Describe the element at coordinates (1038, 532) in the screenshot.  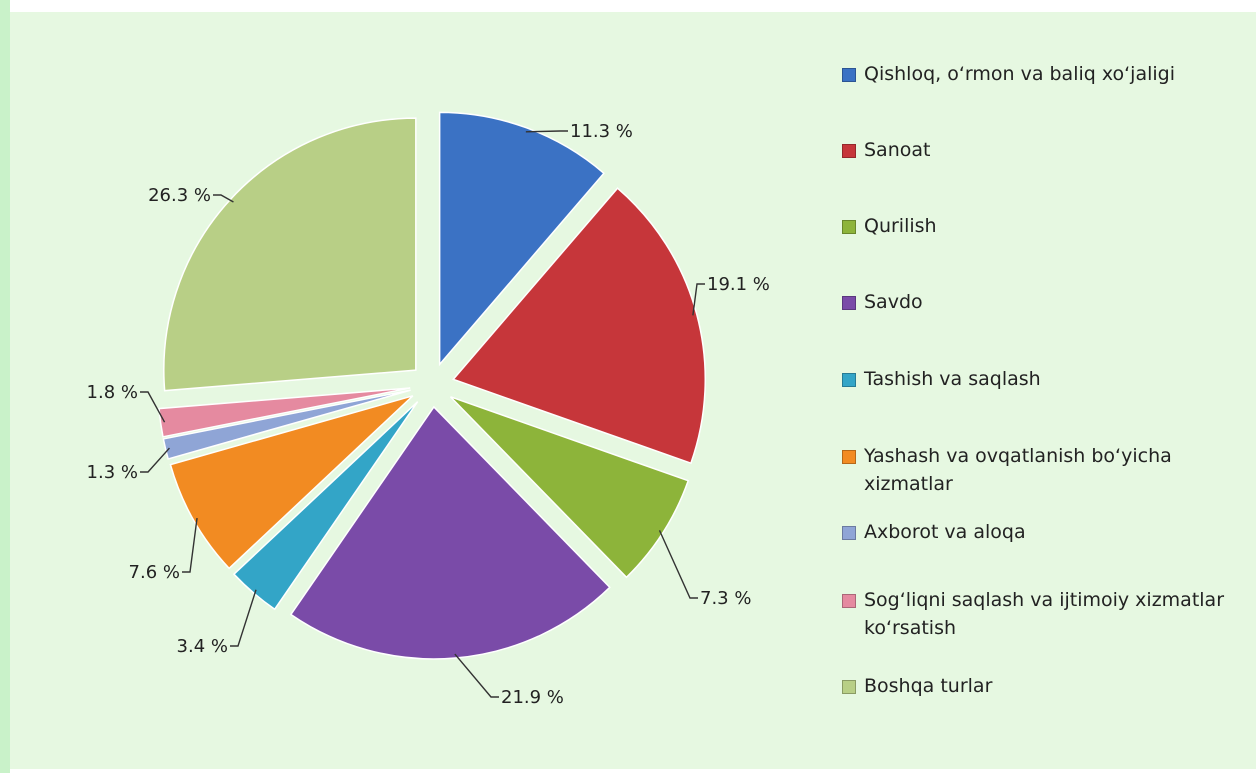
I see `legend-item-7: Axborot va aloqa` at that location.